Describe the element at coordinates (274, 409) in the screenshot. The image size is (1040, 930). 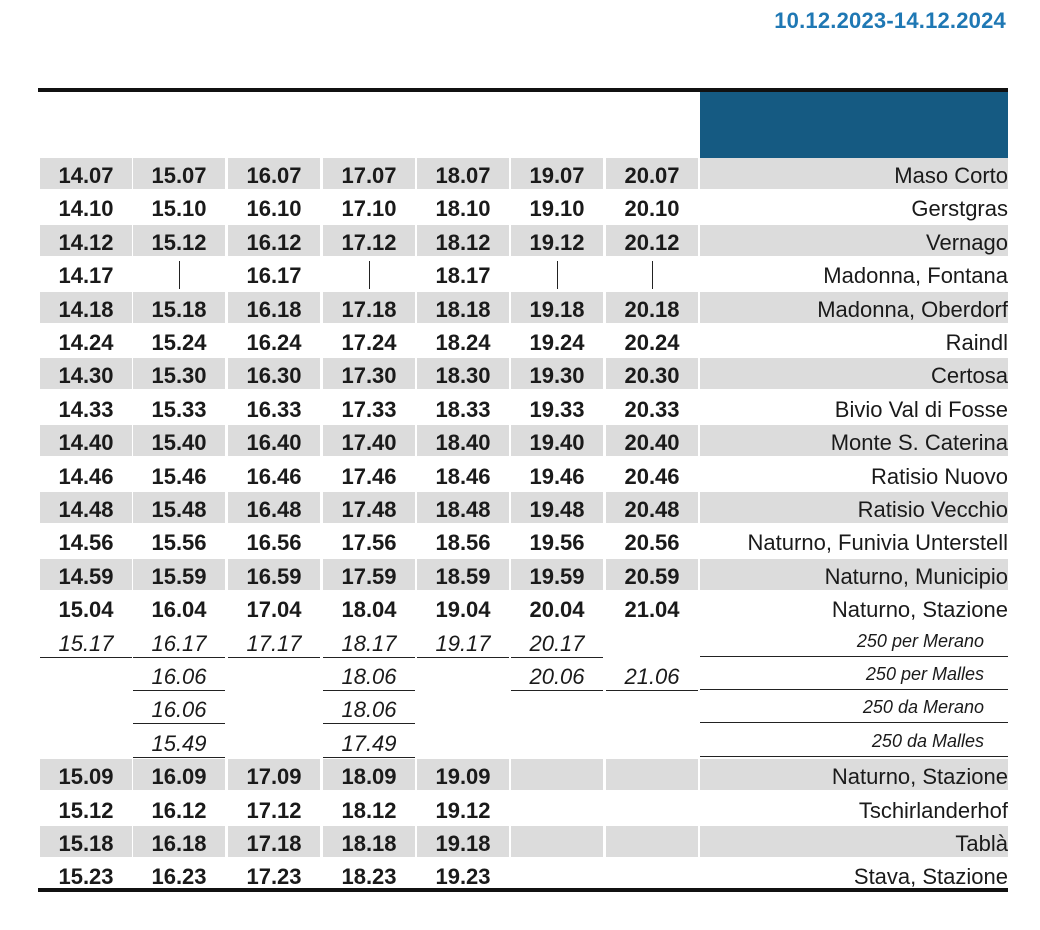
I see `departure-time: 16.33` at that location.